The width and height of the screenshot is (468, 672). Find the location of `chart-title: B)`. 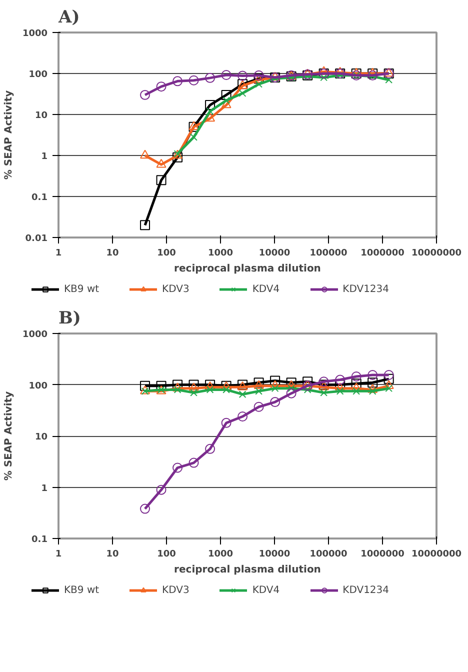

chart-title: B) is located at coordinates (69, 318).